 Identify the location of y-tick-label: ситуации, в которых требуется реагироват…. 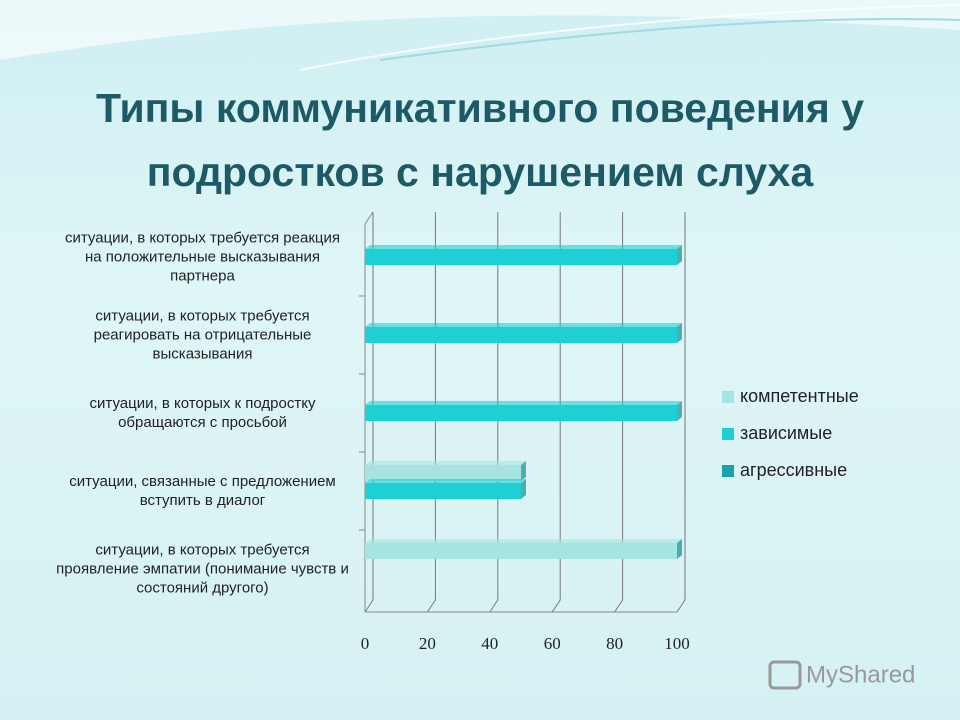
(202, 335).